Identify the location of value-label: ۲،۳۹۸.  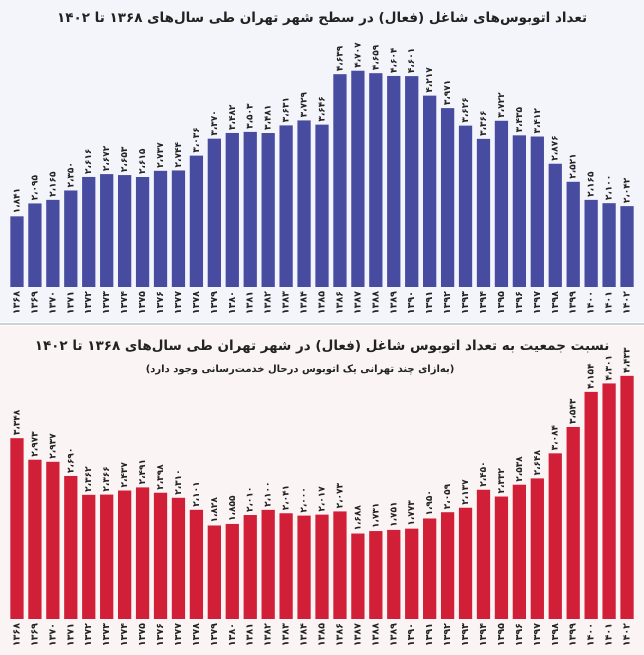
(161, 477).